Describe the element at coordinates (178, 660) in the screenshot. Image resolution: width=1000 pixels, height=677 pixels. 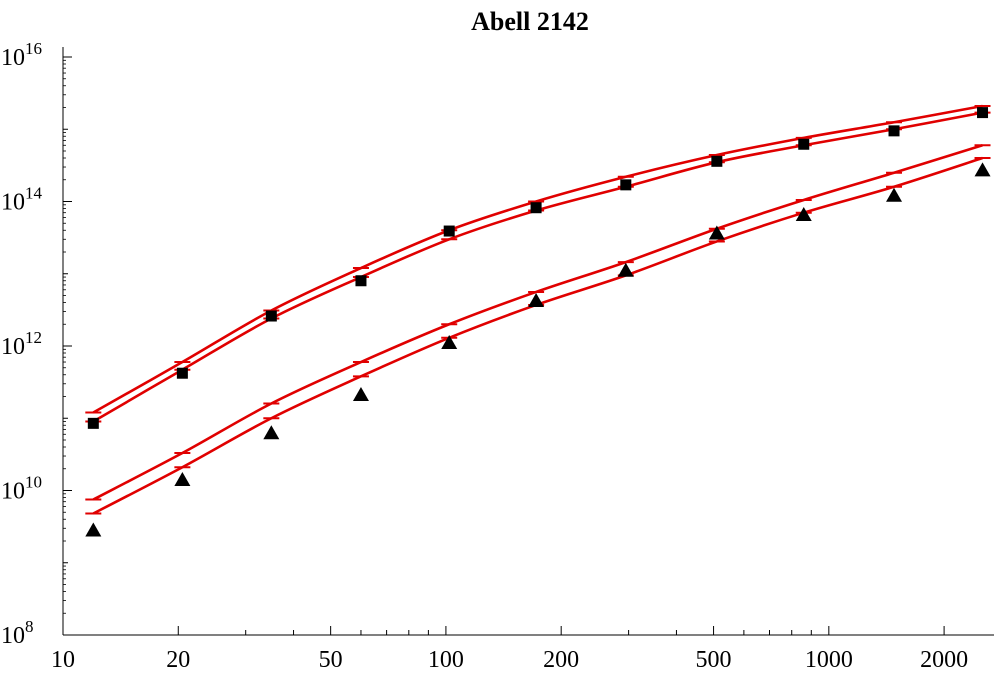
I see `x-tick-label: 20` at that location.